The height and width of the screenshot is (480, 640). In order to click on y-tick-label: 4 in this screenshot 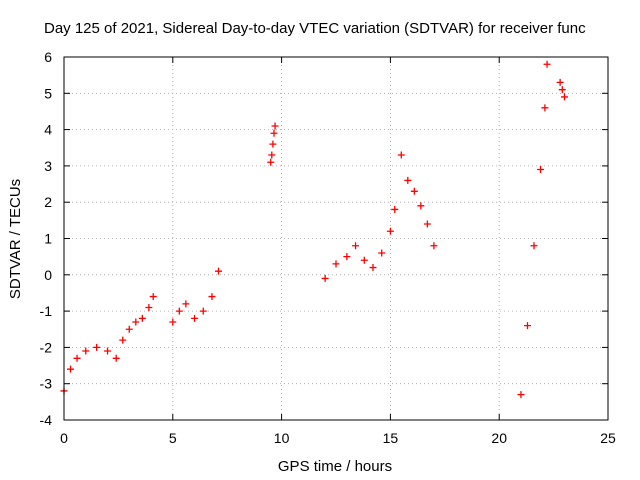, I will do `click(48, 130)`.